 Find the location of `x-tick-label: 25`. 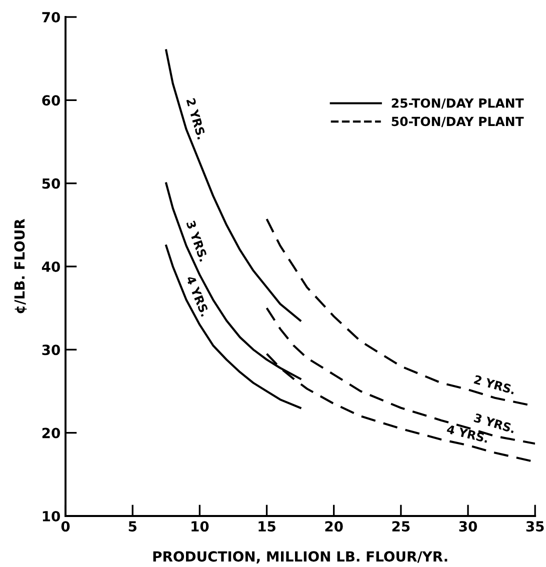

x-tick-label: 25 is located at coordinates (401, 526).